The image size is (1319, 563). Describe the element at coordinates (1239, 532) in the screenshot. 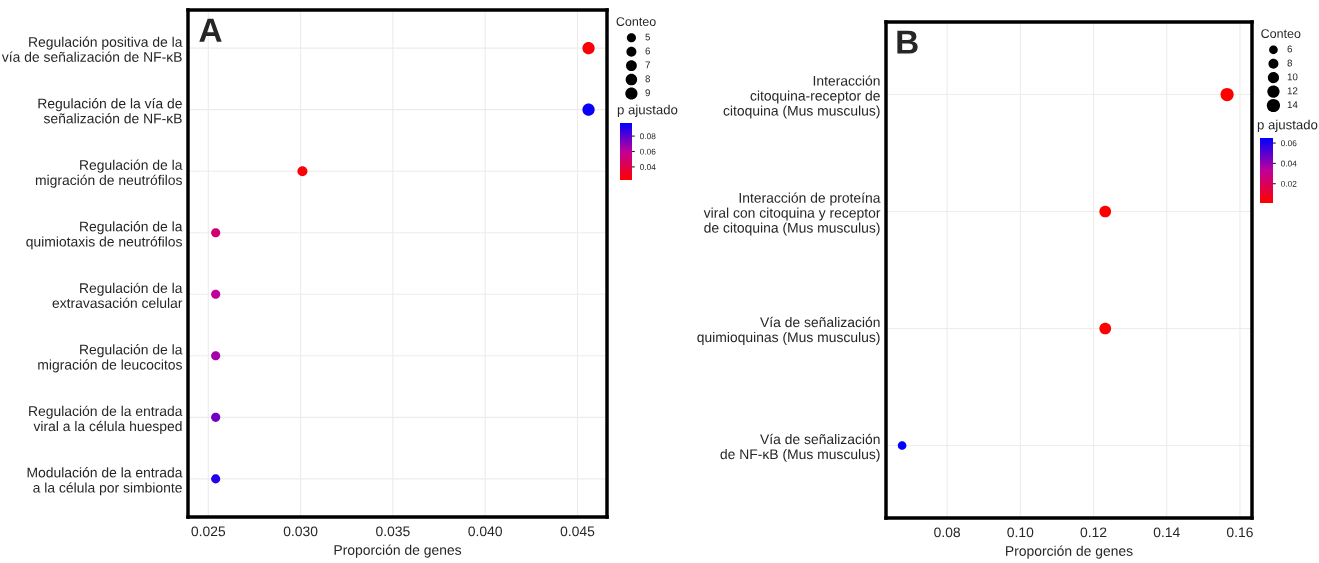

I see `x-tick-label: 0.16` at that location.